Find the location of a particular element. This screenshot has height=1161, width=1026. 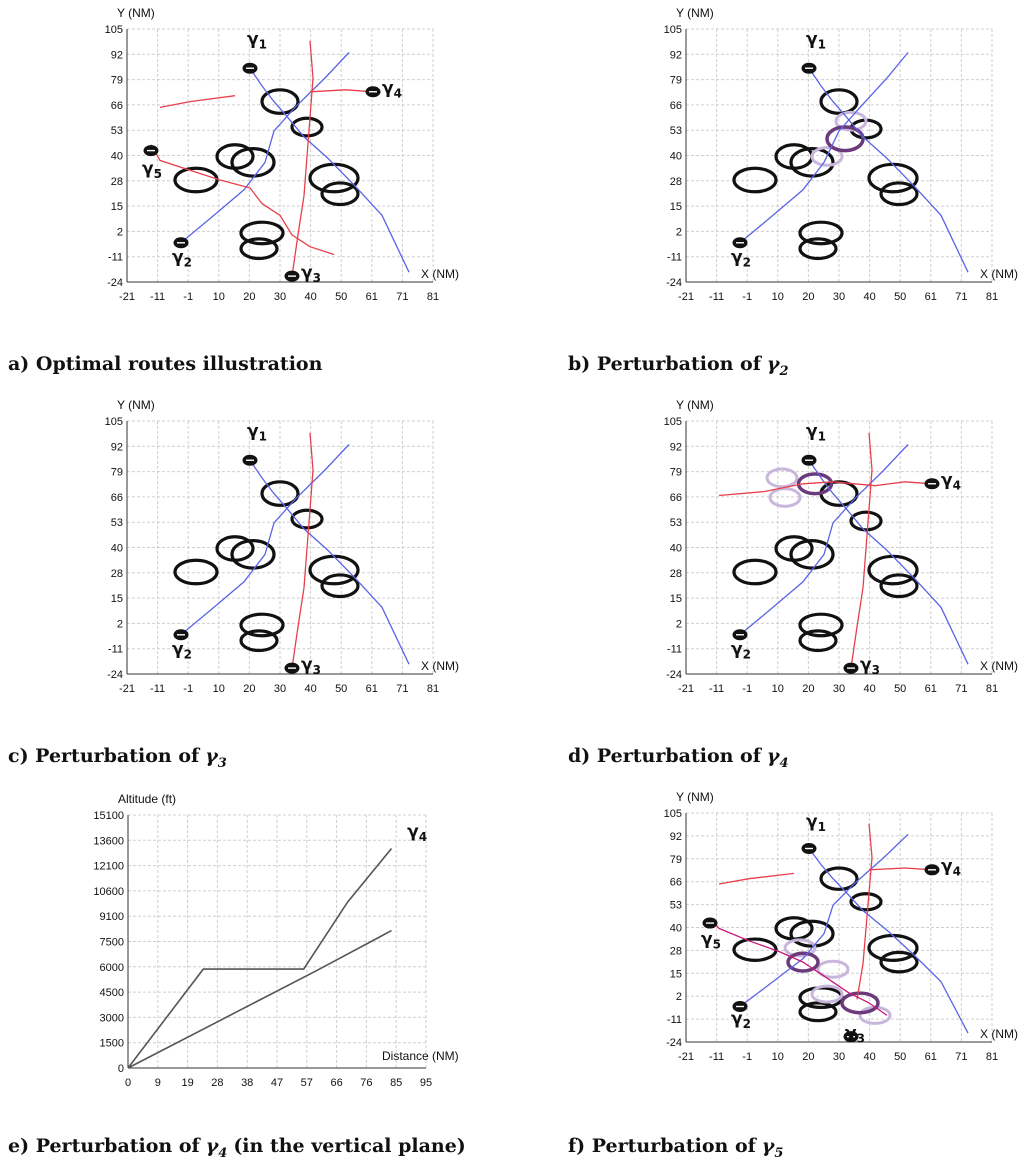

x-tick-label: 28 is located at coordinates (217, 1083).